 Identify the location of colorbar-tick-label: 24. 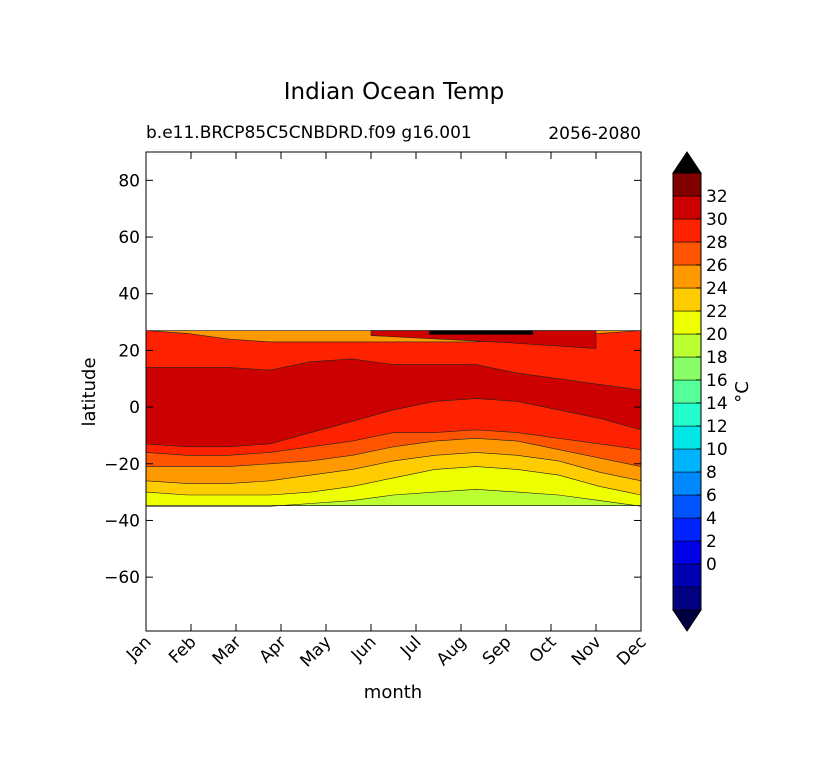
(717, 289).